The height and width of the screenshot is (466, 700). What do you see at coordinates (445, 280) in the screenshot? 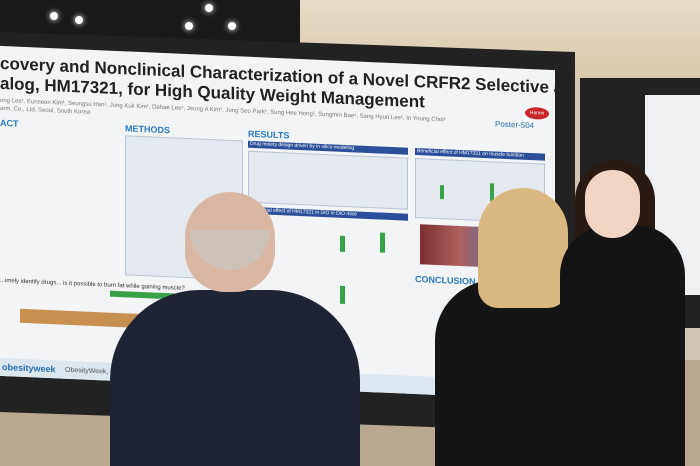
I see `conclusion-heading: CONCLUSION` at bounding box center [445, 280].